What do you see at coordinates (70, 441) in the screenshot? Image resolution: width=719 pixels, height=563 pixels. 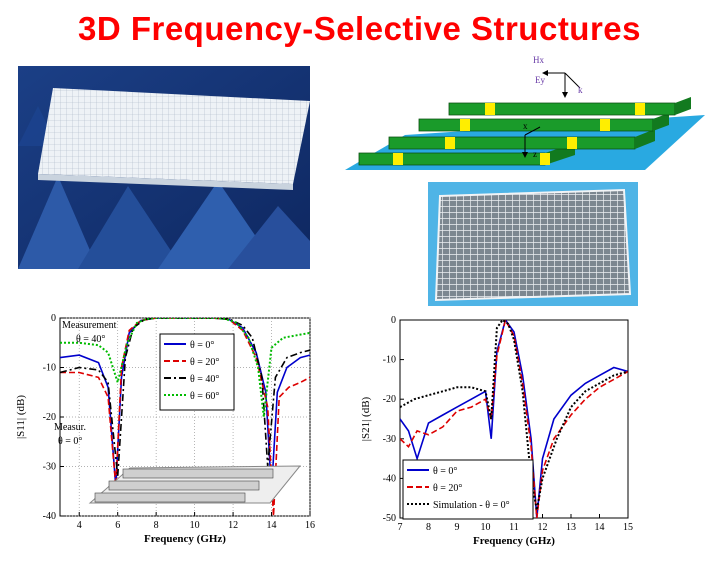 I see `annotation: θ = 0°` at bounding box center [70, 441].